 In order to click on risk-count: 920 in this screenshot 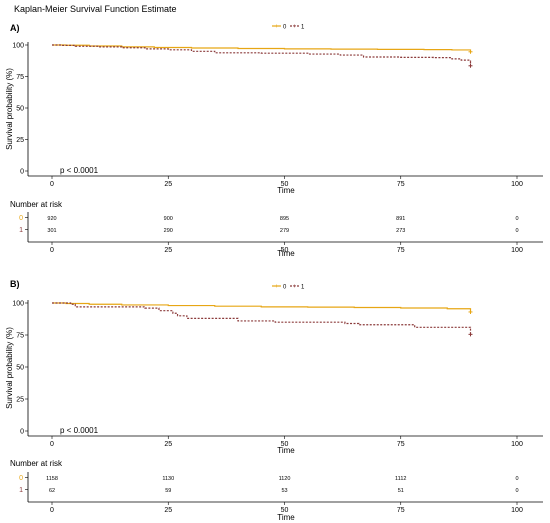, I will do `click(51, 219)`.